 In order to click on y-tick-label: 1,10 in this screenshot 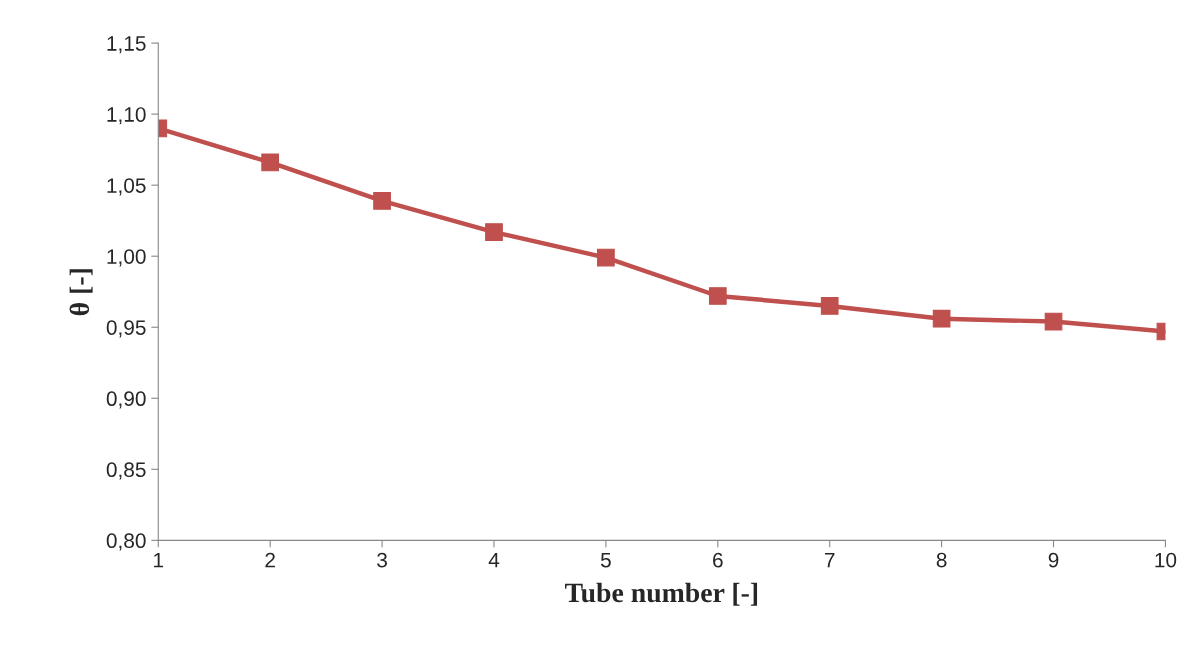, I will do `click(126, 116)`.